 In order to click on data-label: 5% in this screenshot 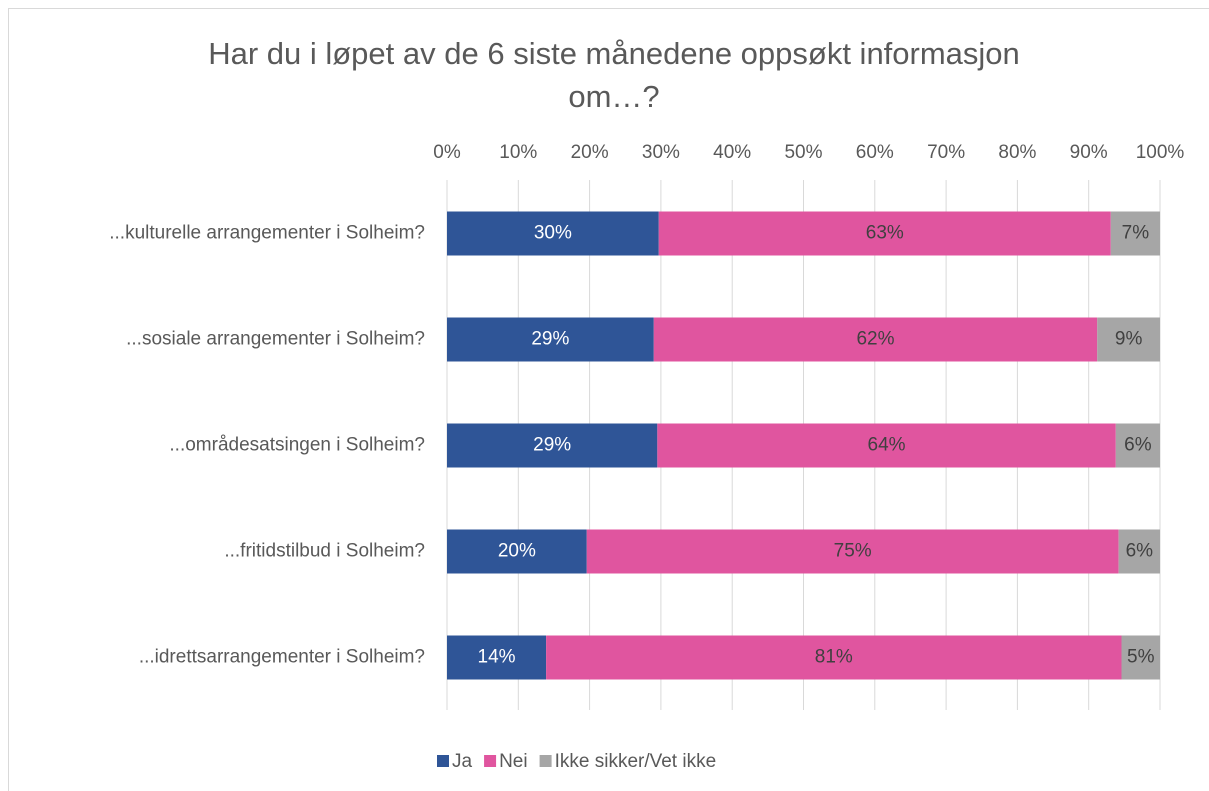, I will do `click(1141, 657)`.